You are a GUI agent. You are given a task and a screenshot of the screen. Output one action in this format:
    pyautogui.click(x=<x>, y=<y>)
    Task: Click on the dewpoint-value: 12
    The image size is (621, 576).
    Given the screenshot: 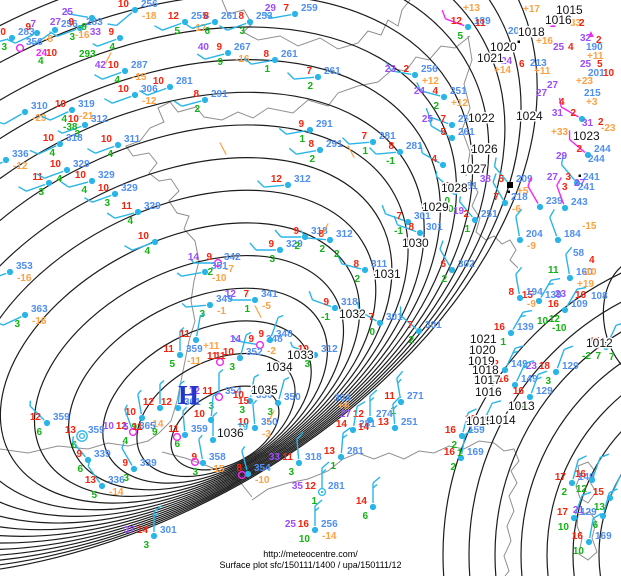 What is the action you would take?
    pyautogui.click(x=582, y=489)
    